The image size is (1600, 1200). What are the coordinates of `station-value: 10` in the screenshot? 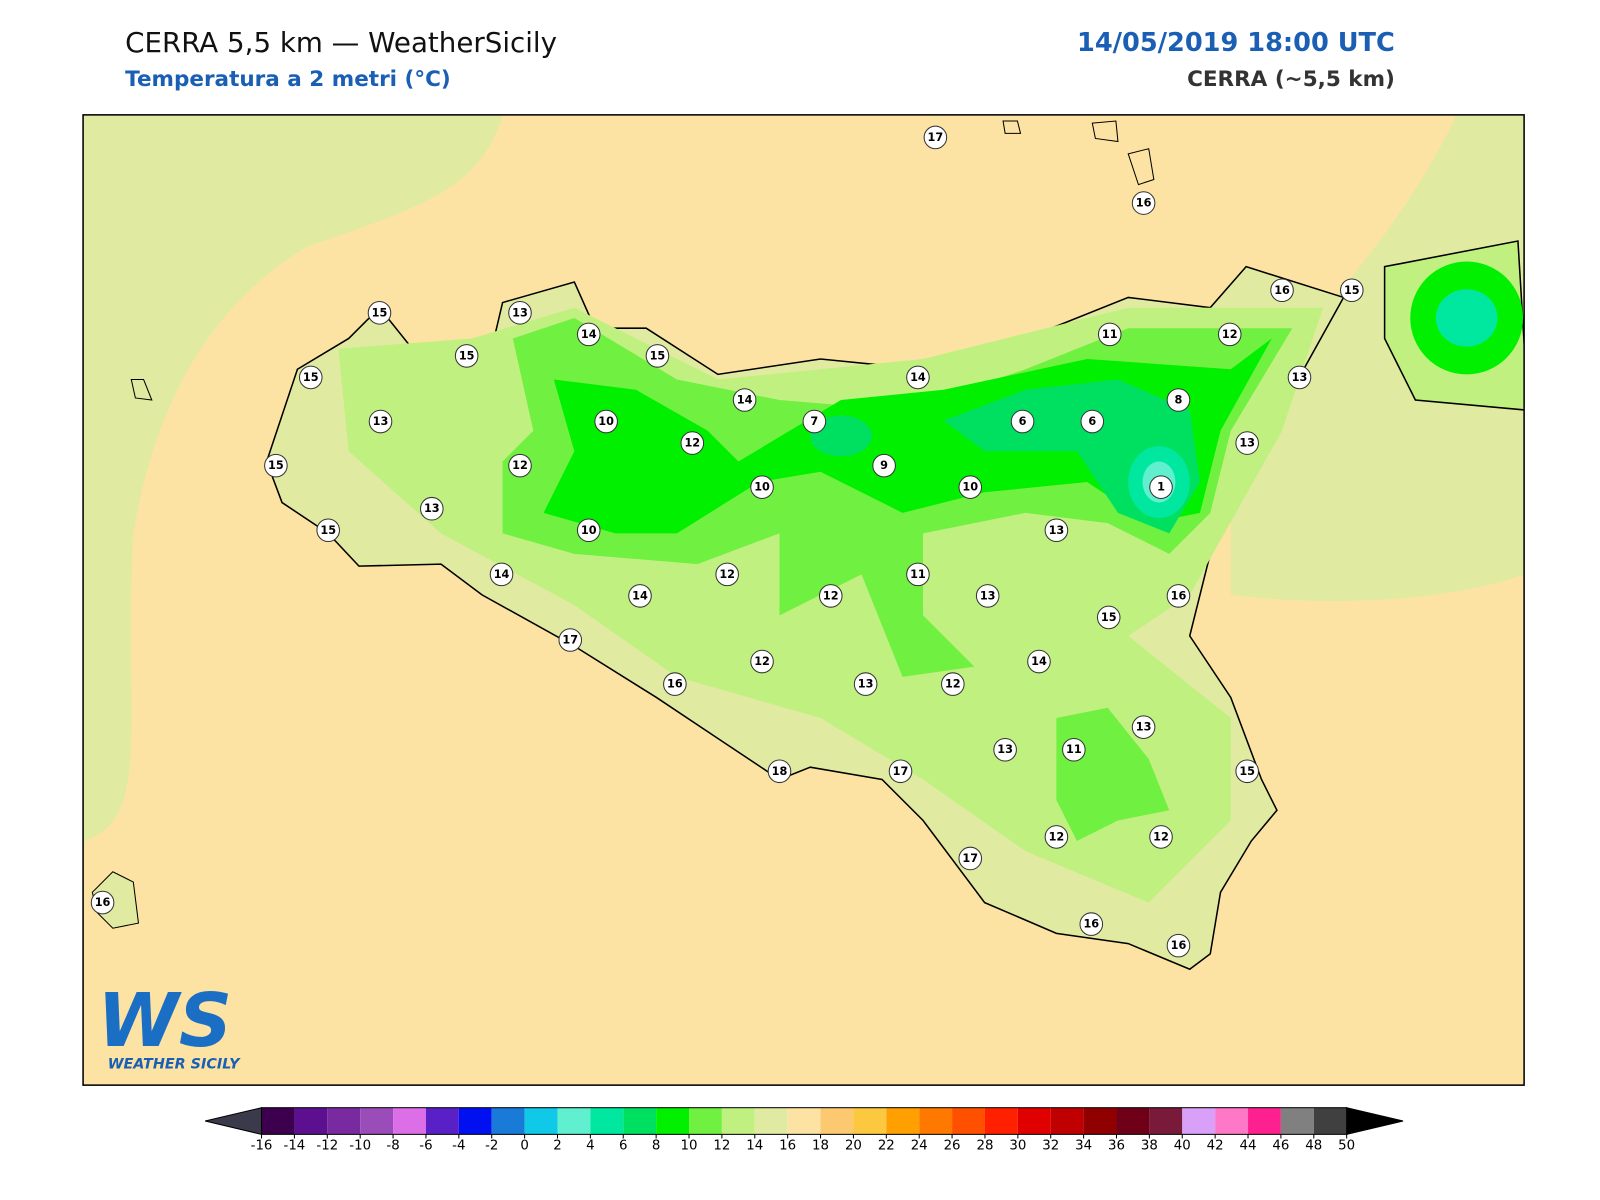 It's located at (589, 530).